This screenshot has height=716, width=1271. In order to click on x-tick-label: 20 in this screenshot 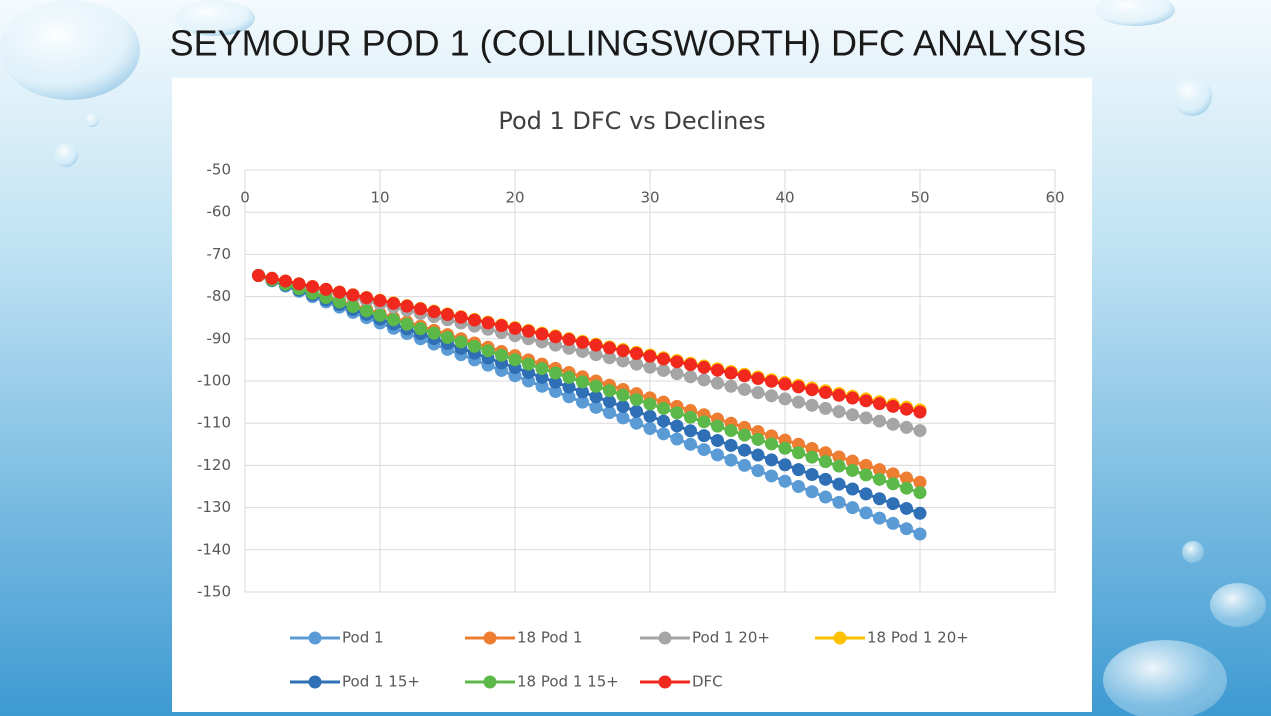, I will do `click(514, 198)`.